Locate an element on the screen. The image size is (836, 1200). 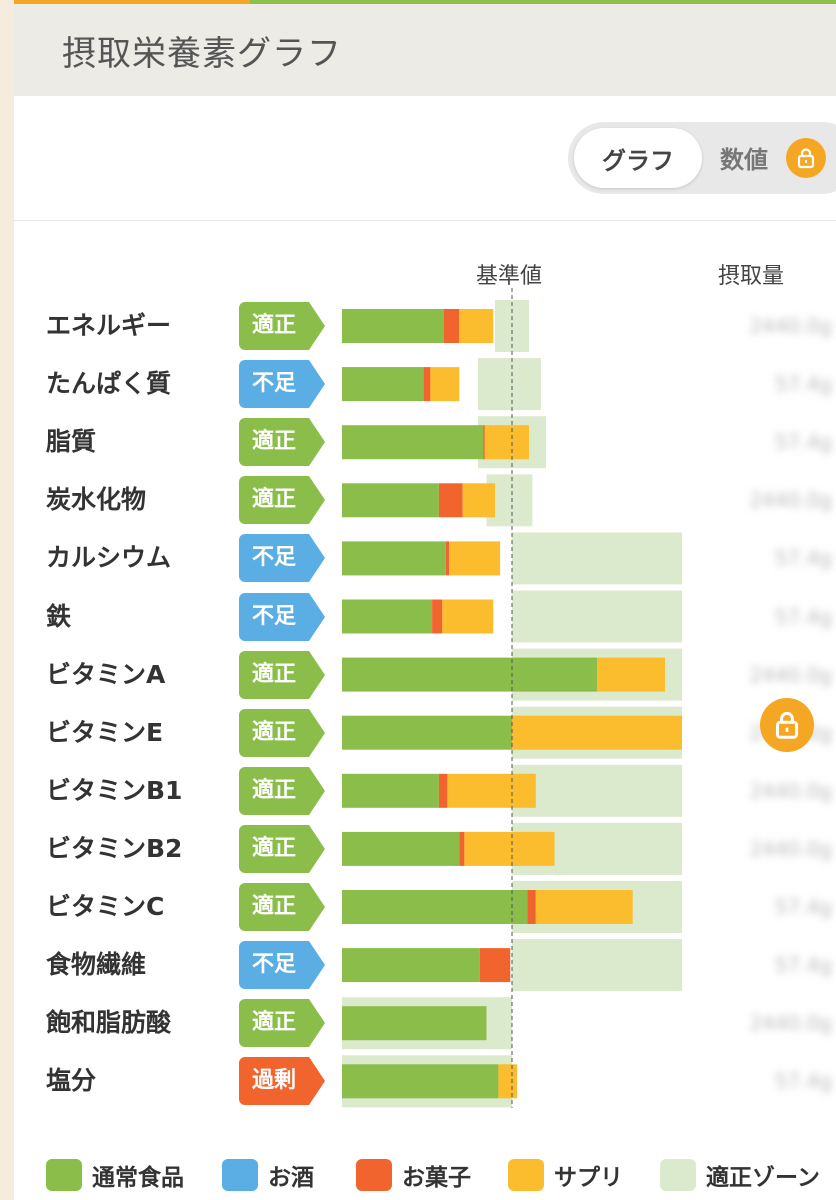
left-rail is located at coordinates (7, 600).